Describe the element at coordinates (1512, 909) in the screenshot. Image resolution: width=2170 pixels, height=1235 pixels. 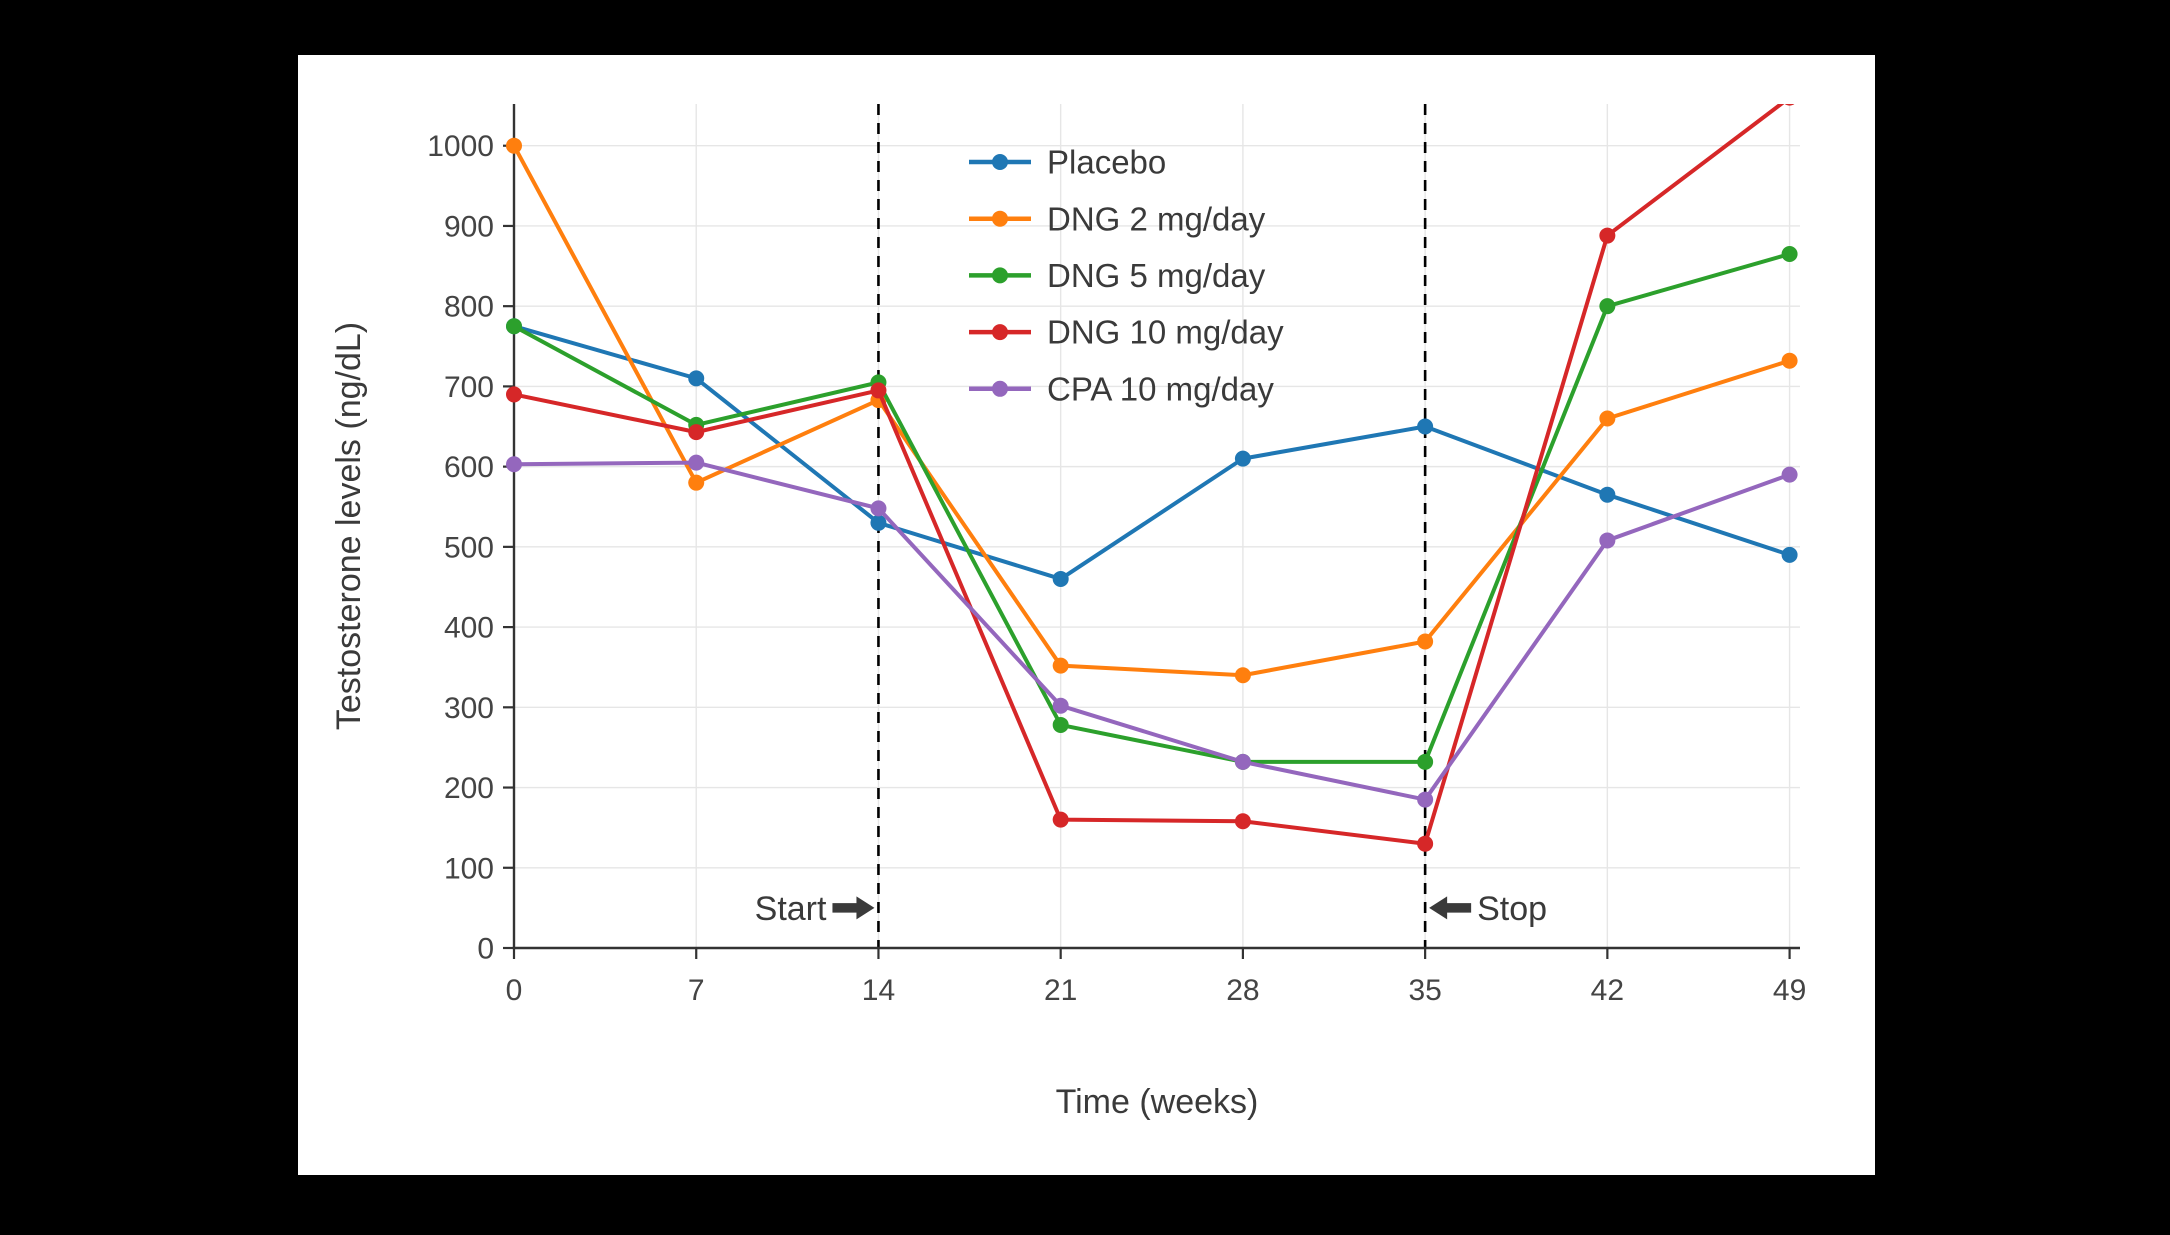
I see `annotation-label: Stop` at that location.